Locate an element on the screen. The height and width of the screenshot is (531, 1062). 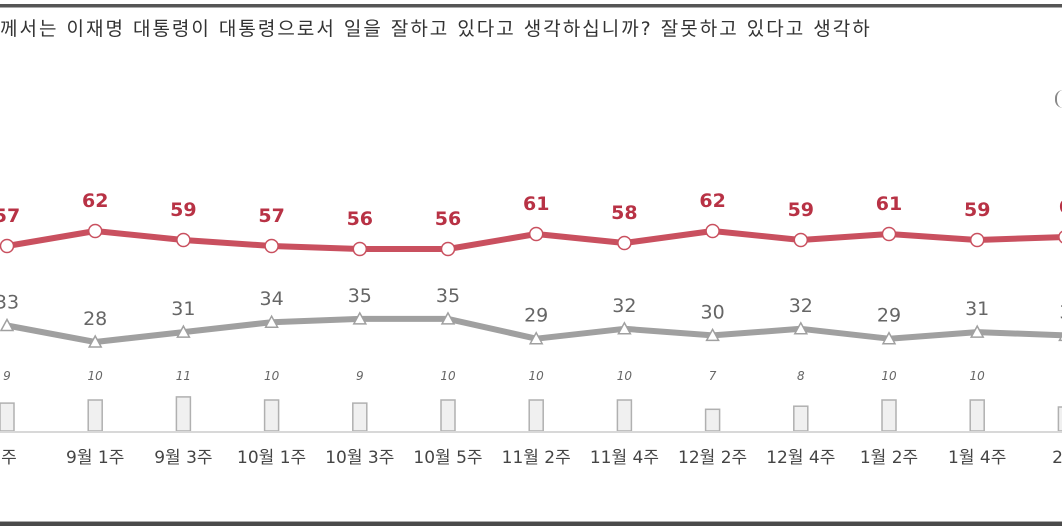
bar-value-label: 8 is located at coordinates (801, 376).